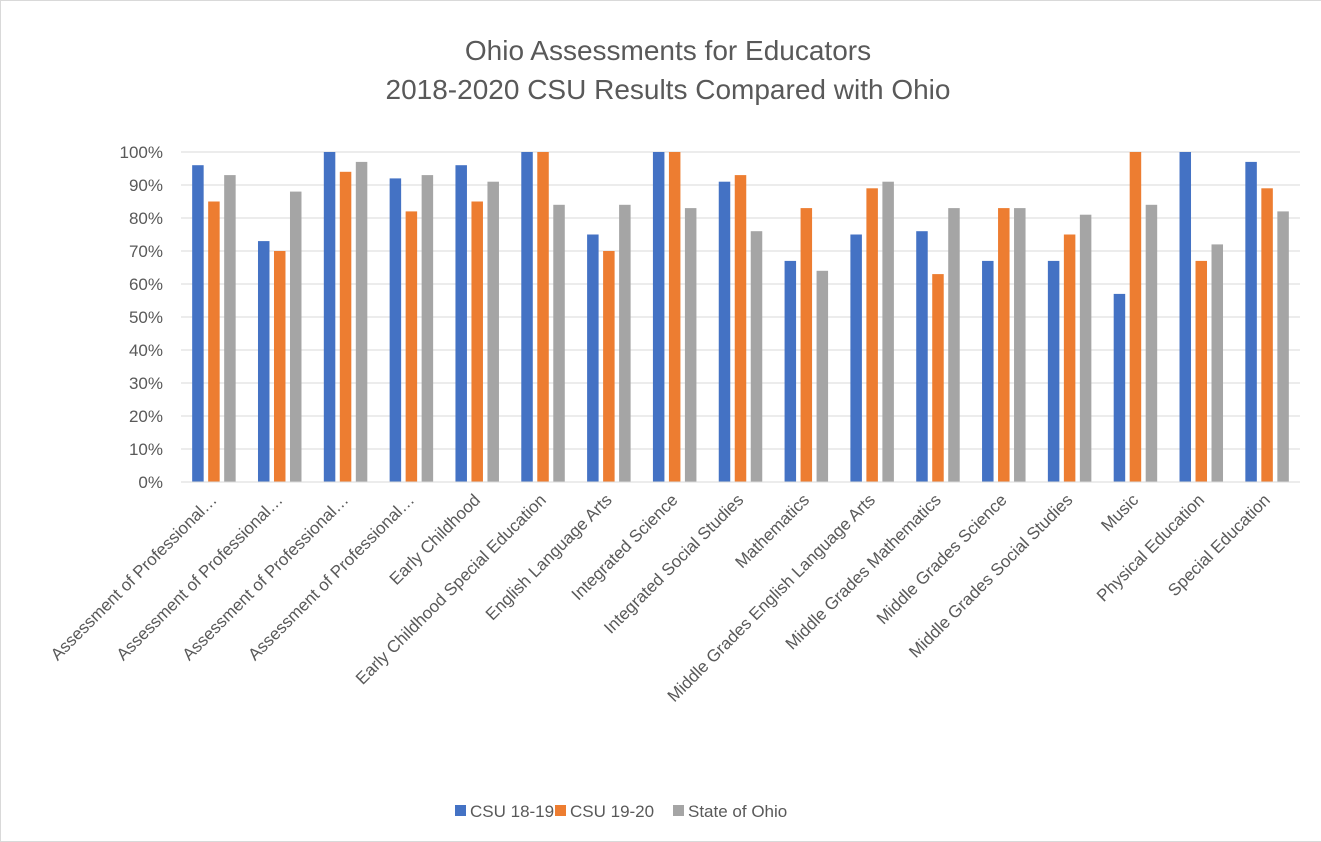 This screenshot has width=1321, height=842. What do you see at coordinates (668, 89) in the screenshot?
I see `chart-title-line-2: 2018-2020 CSU Results Compared with Ohio` at bounding box center [668, 89].